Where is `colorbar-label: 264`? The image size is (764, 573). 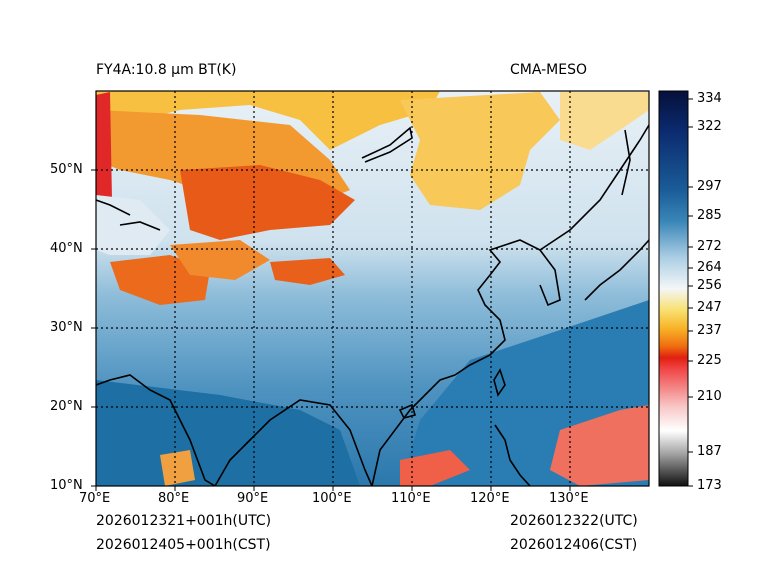 colorbar-label: 264 is located at coordinates (709, 267).